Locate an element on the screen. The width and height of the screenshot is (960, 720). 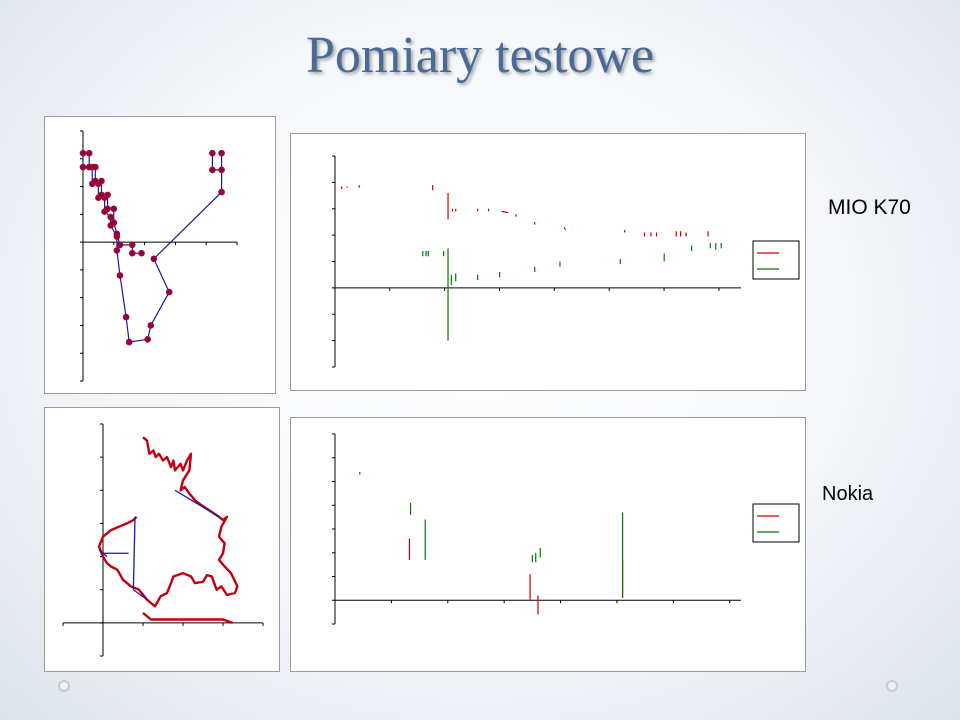
slide-nav-left-icon is located at coordinates (64, 686).